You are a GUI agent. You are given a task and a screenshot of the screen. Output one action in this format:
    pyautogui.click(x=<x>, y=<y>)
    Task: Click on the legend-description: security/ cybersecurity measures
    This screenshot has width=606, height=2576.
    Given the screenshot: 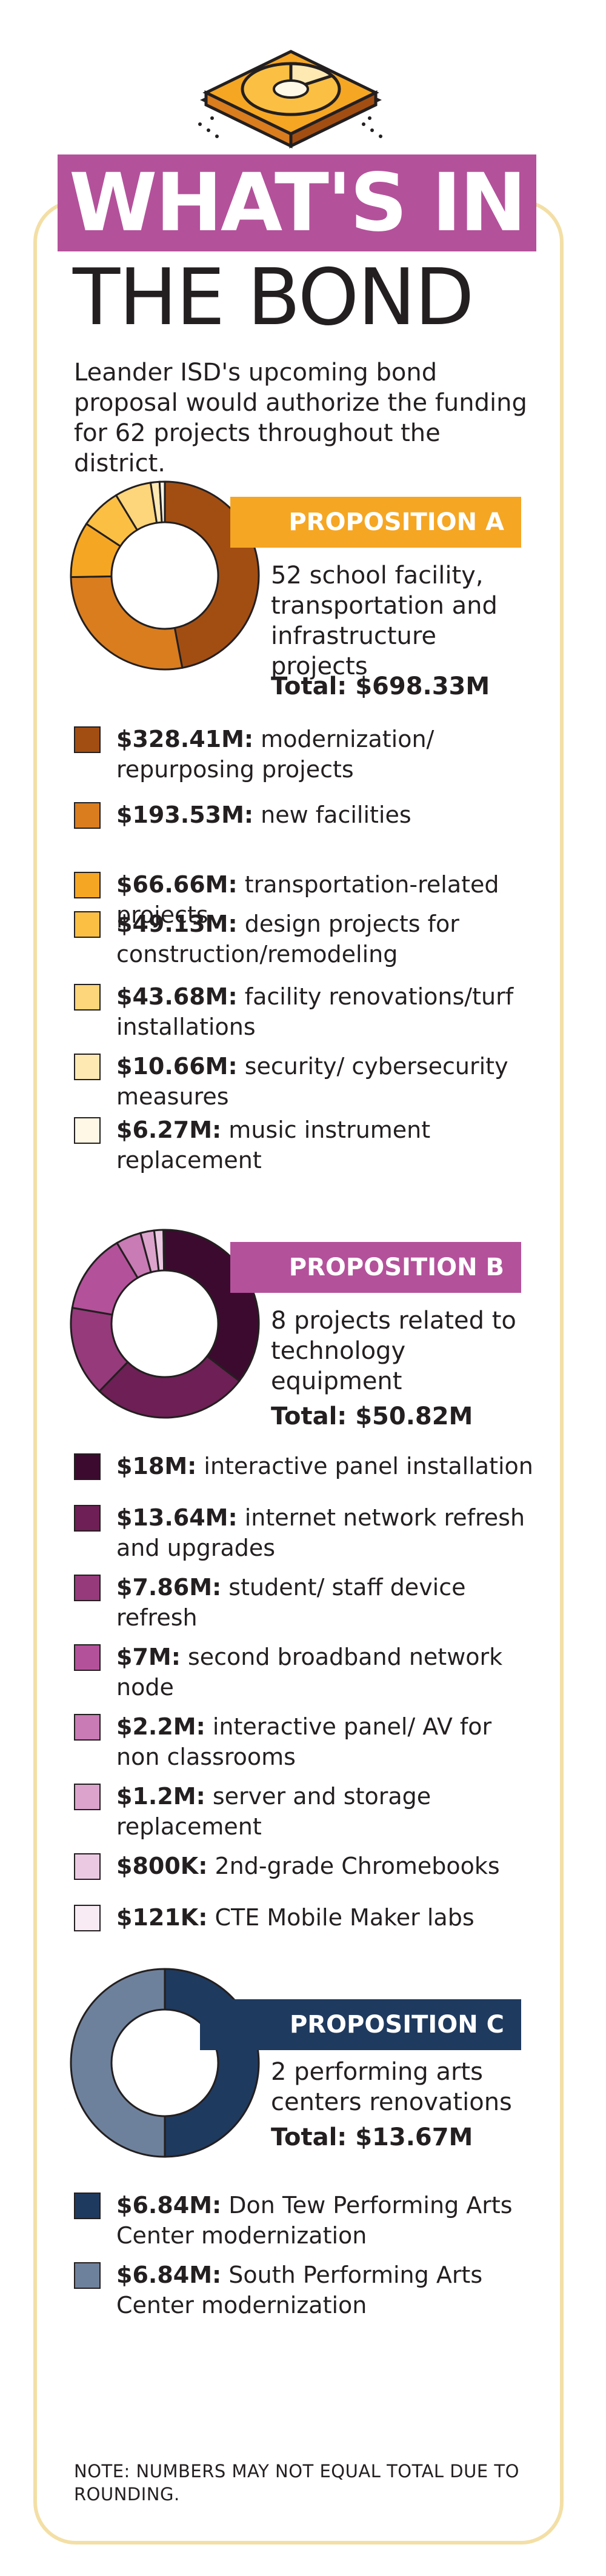 What is the action you would take?
    pyautogui.click(x=312, y=1081)
    